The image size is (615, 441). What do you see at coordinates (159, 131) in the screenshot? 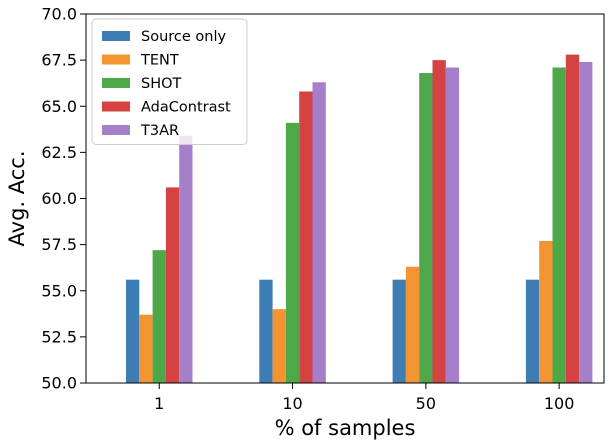
I see `legend-label: T3AR` at bounding box center [159, 131].